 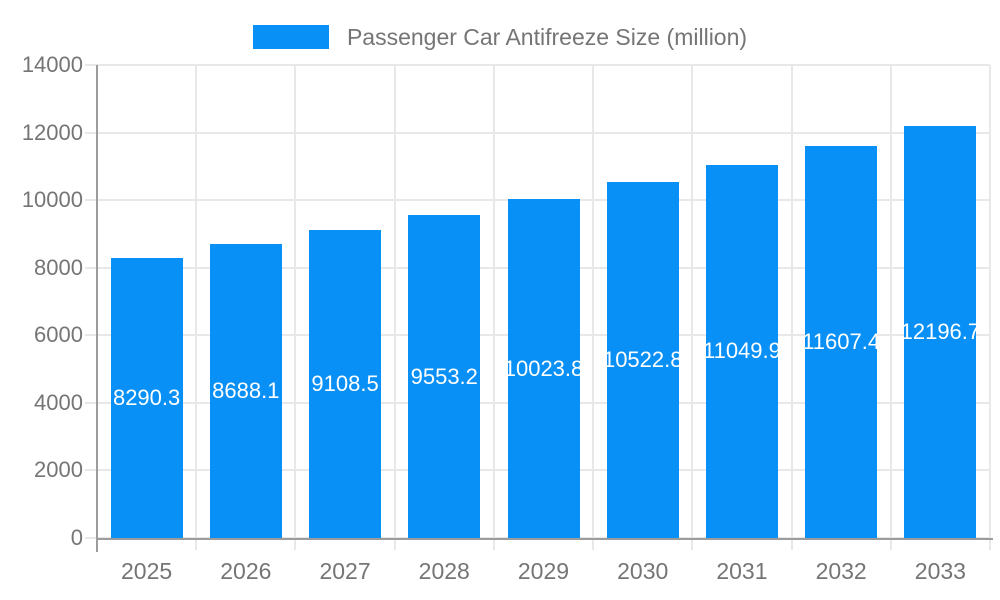 I want to click on legend-swatch, so click(x=290, y=37).